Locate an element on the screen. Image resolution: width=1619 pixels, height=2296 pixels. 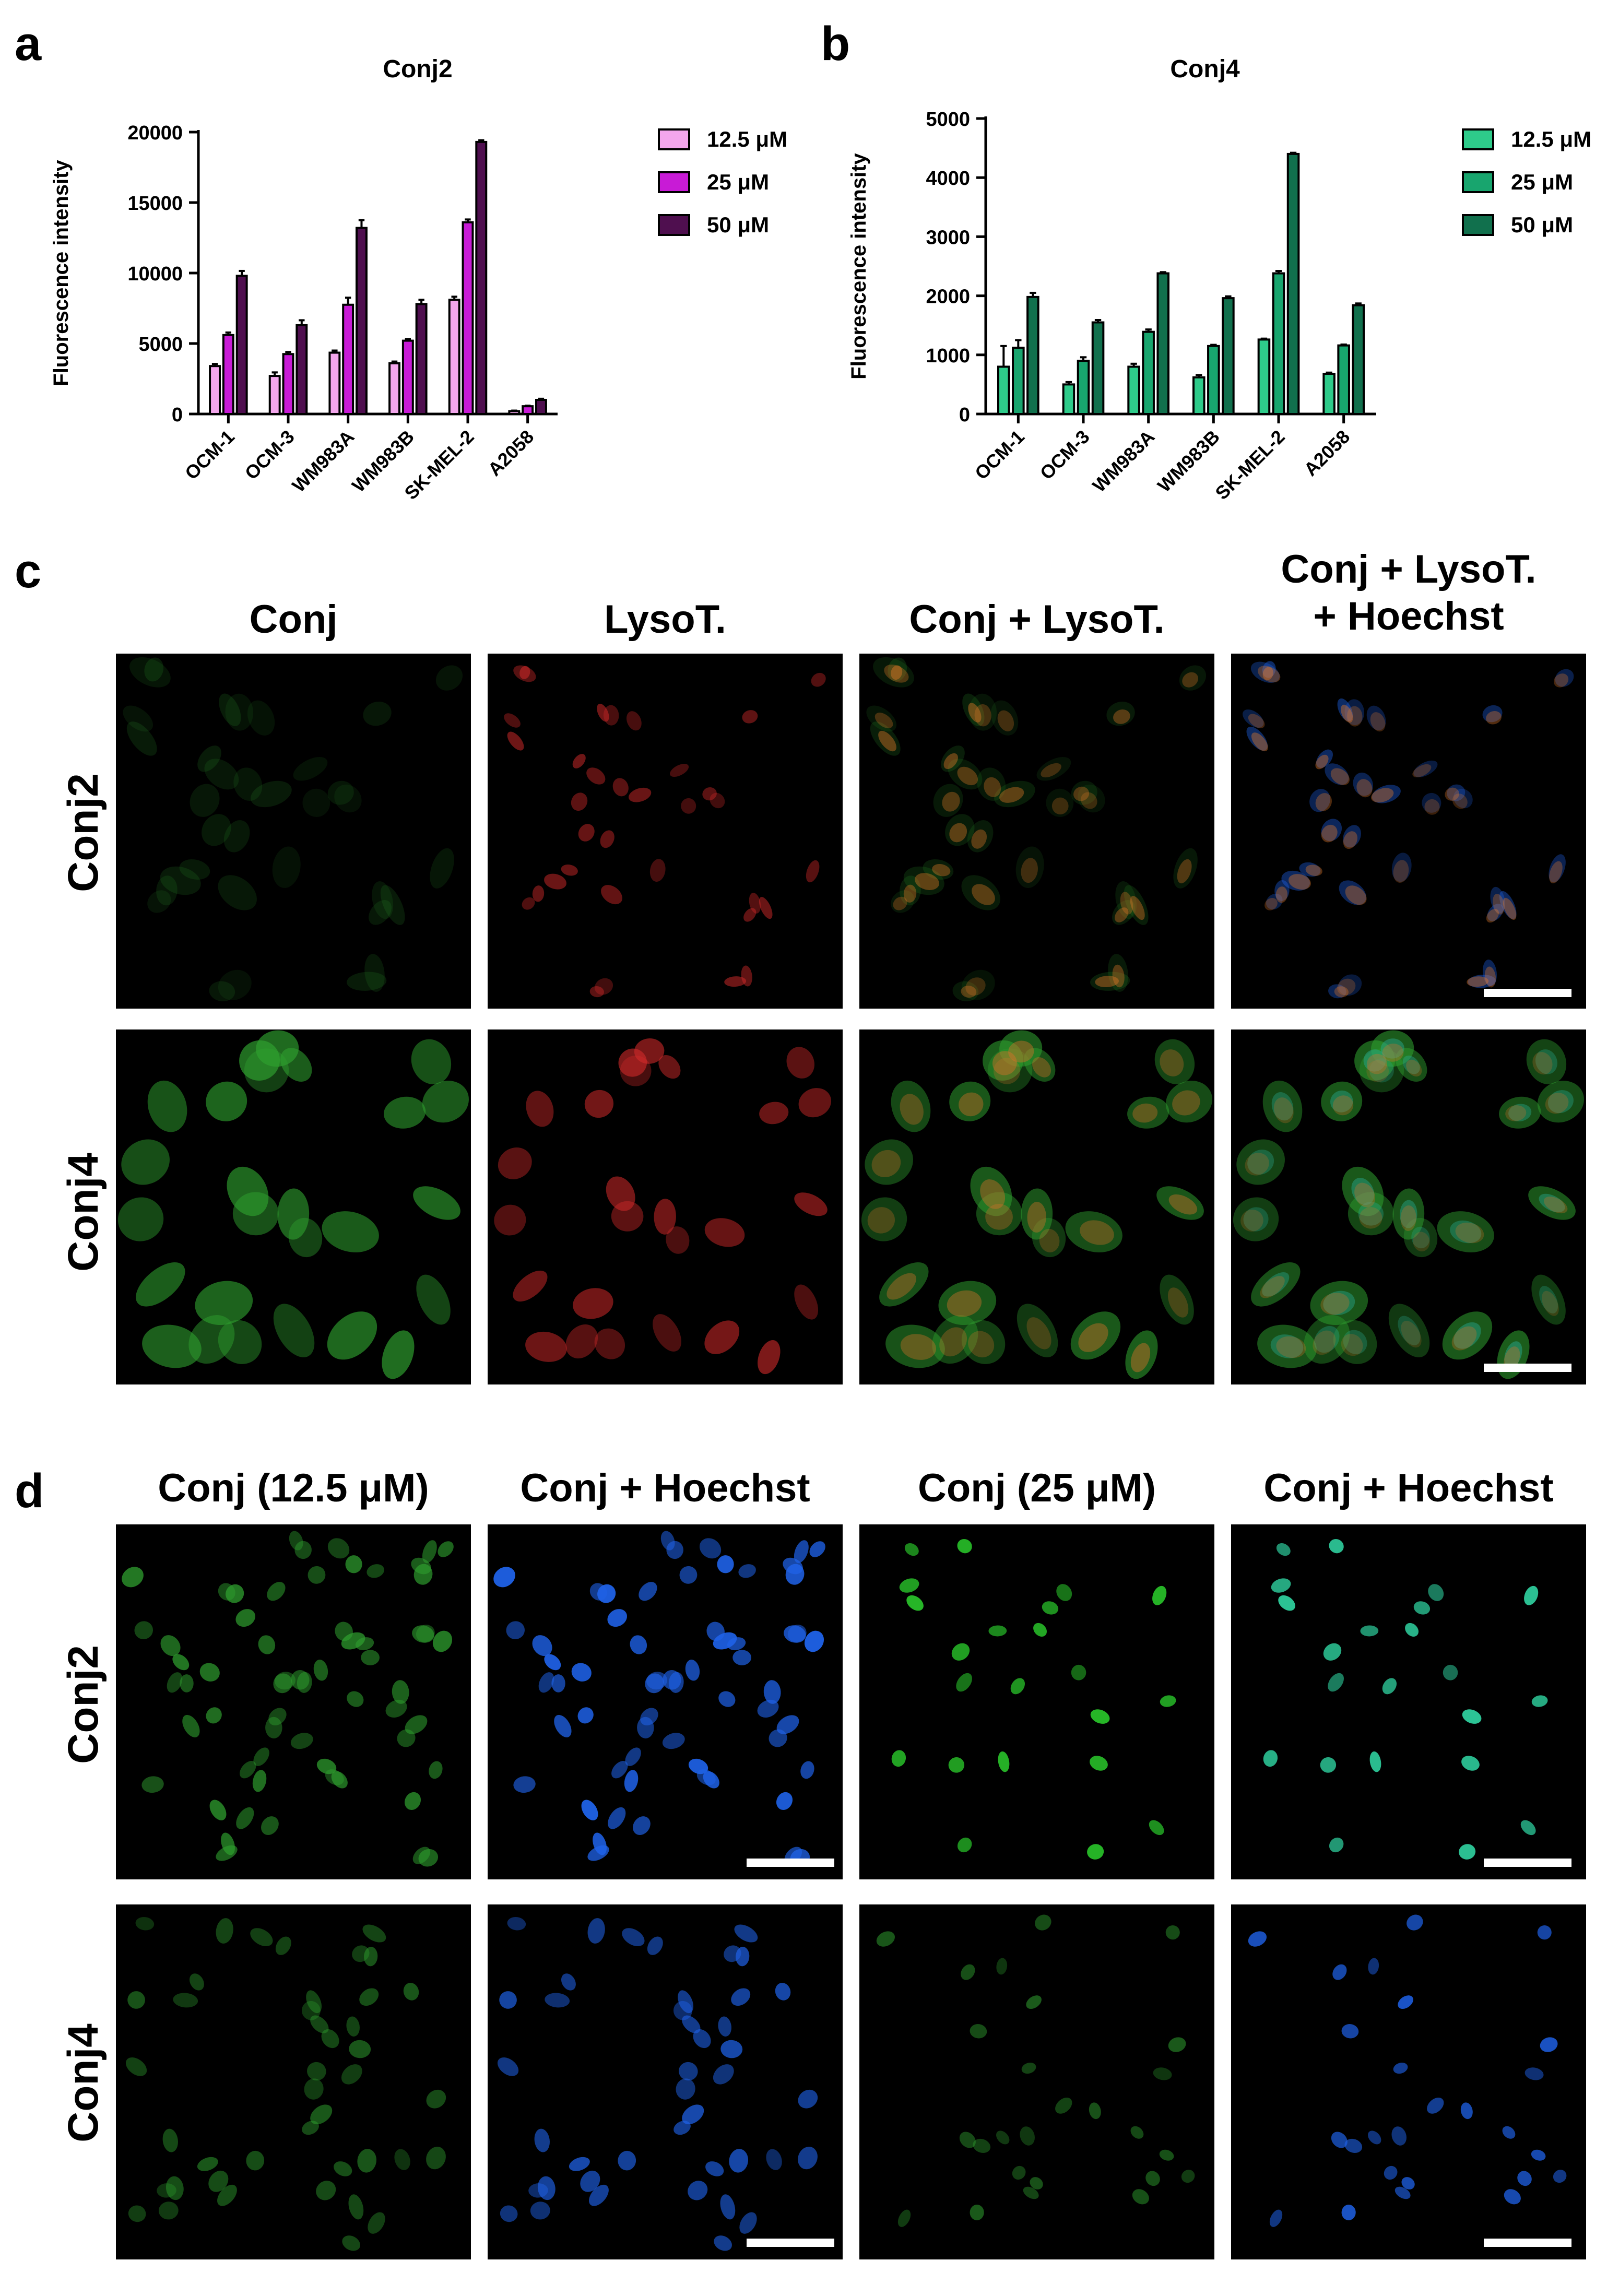
micrograph-c-conj4-merge-hoechst is located at coordinates (1408, 1206).